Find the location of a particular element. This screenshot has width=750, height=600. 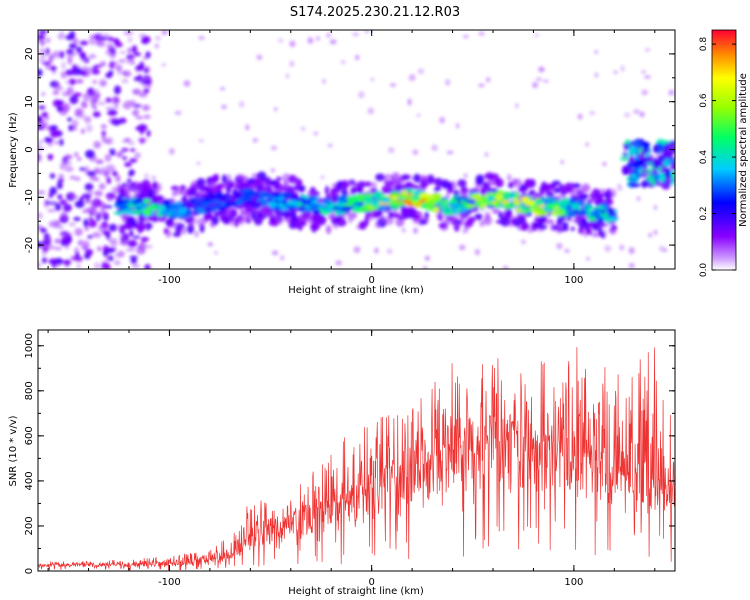

y-tick-label: 600 is located at coordinates (29, 435).